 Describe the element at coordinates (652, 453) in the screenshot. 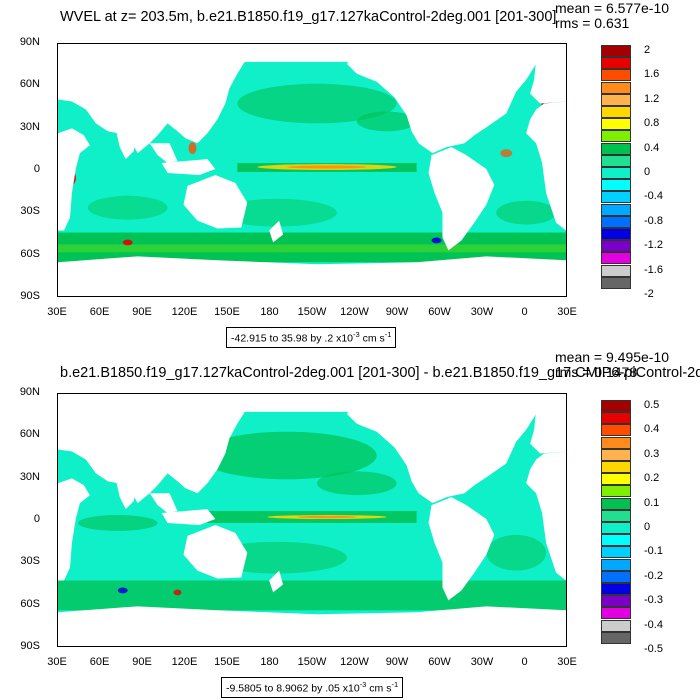

I see `bottom-colorbar-label: 0.3` at that location.